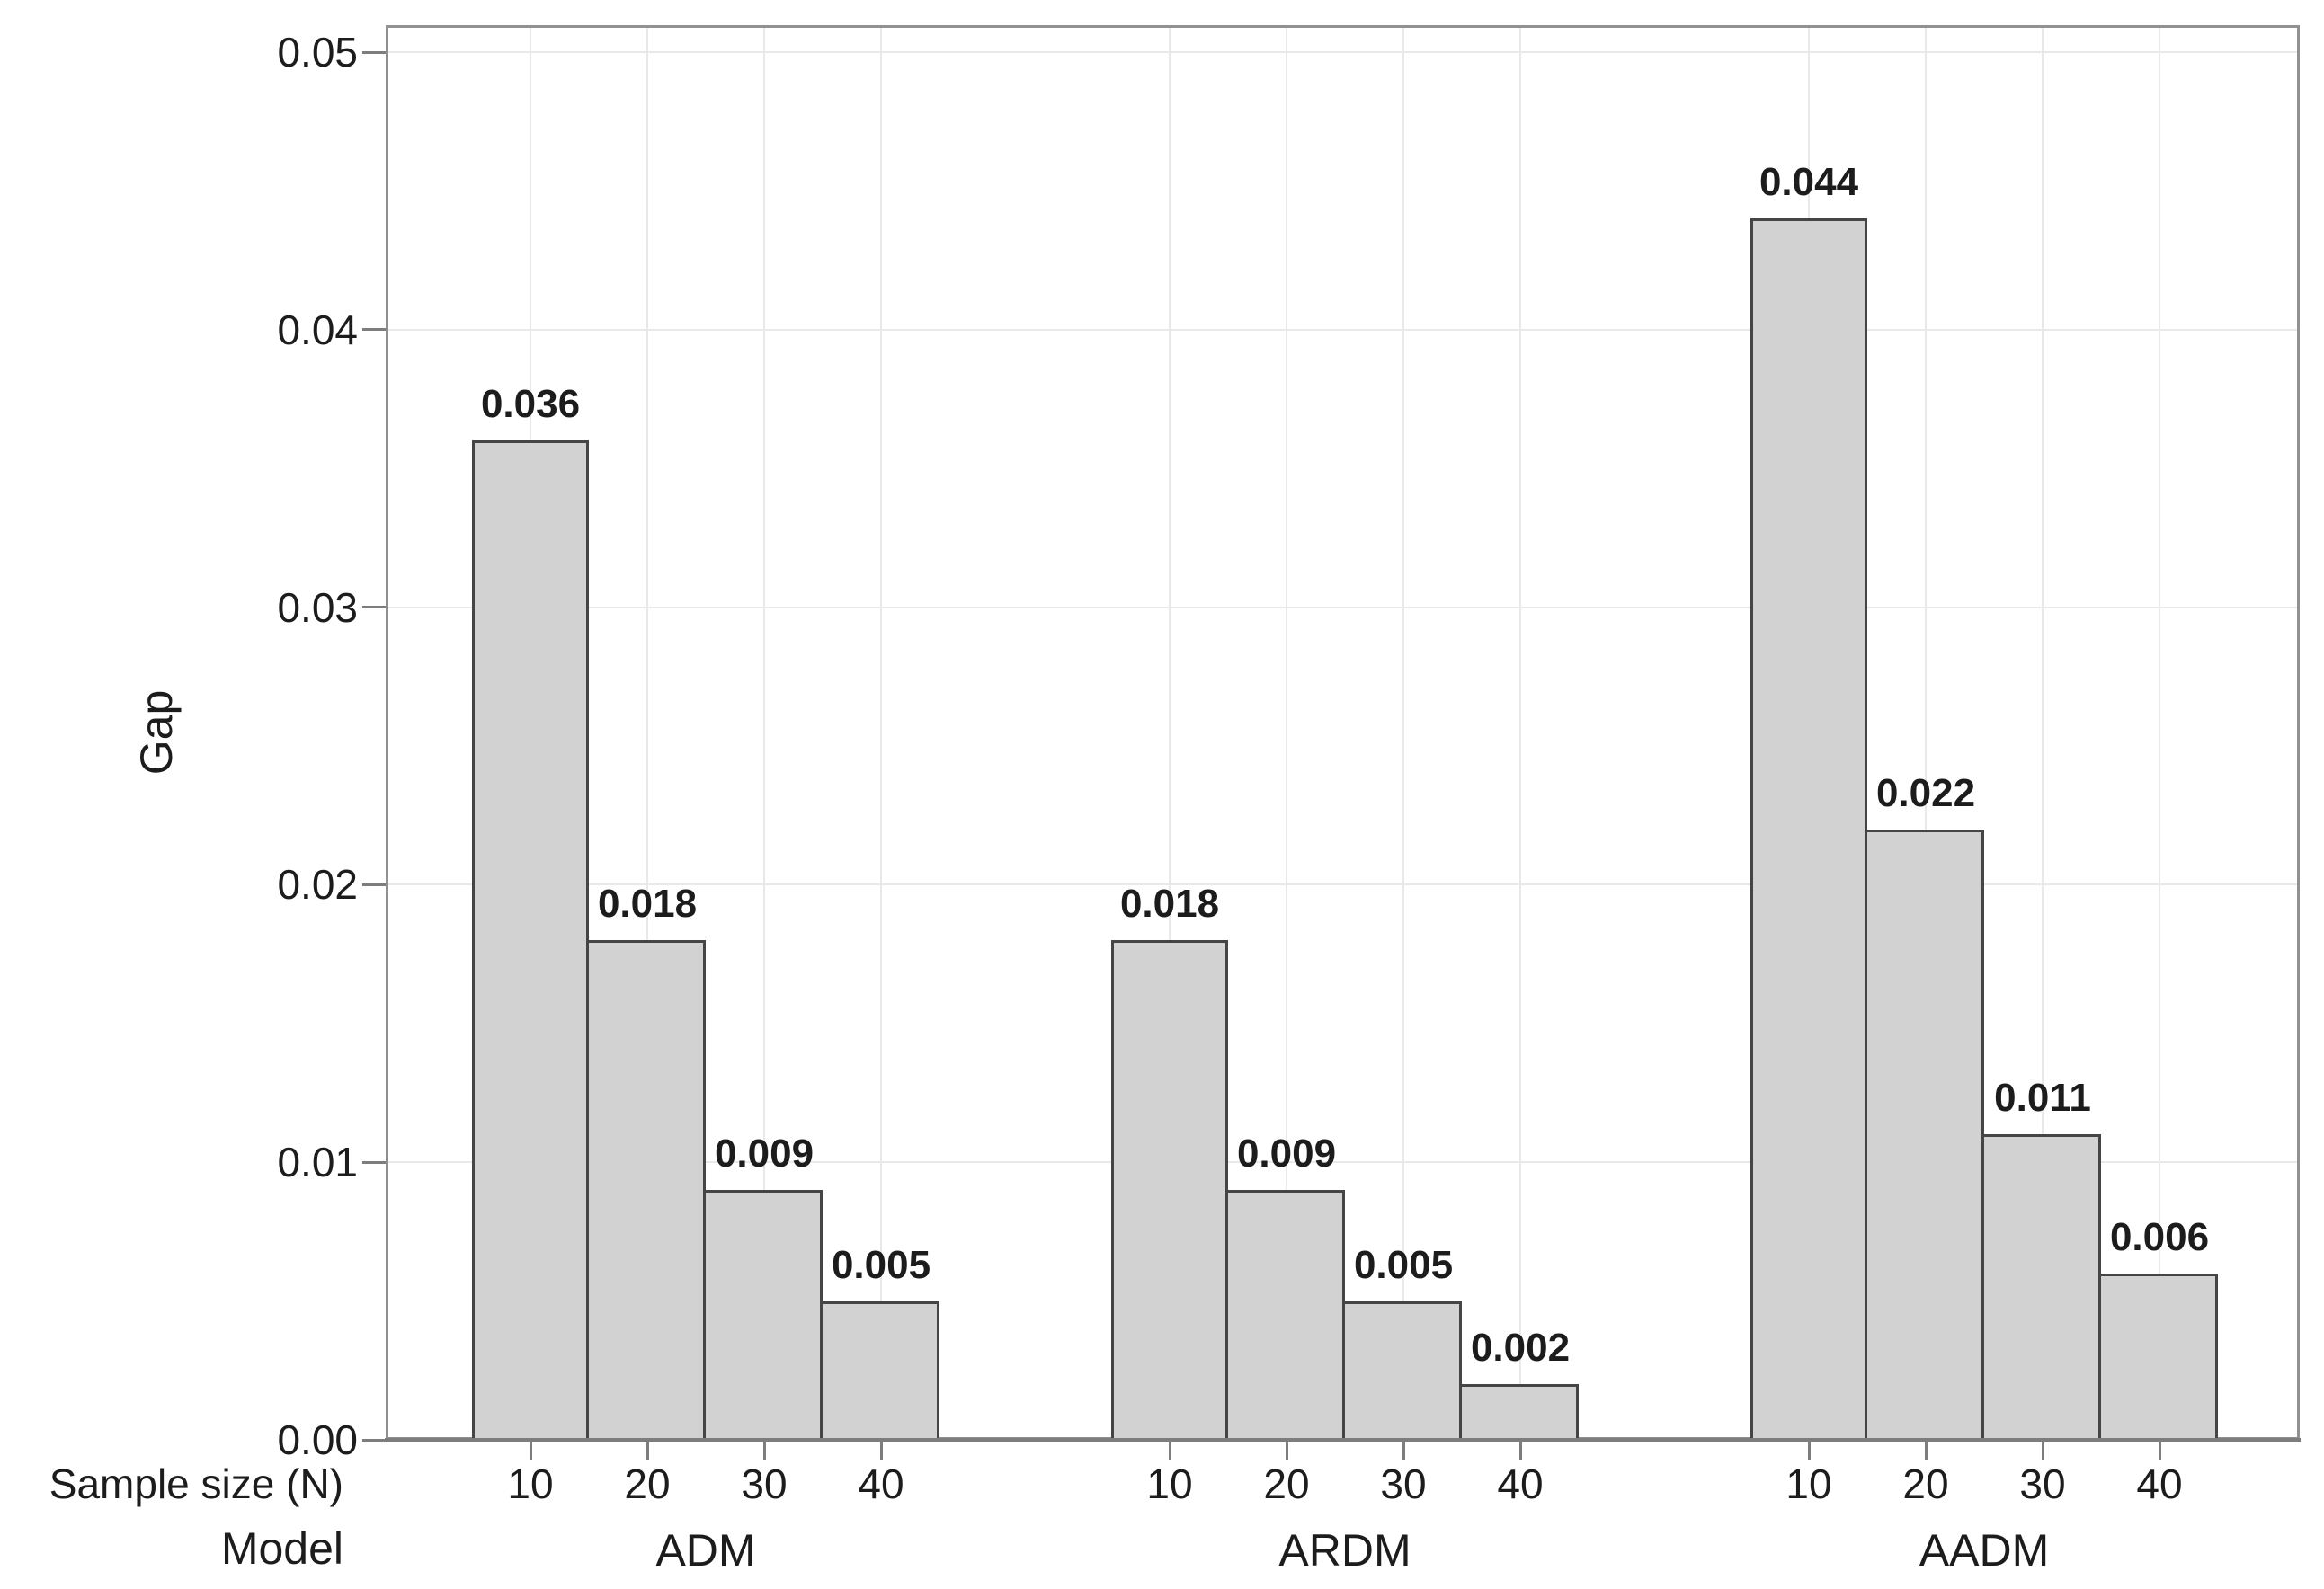  Describe the element at coordinates (705, 1550) in the screenshot. I see `group-label: ADM` at that location.